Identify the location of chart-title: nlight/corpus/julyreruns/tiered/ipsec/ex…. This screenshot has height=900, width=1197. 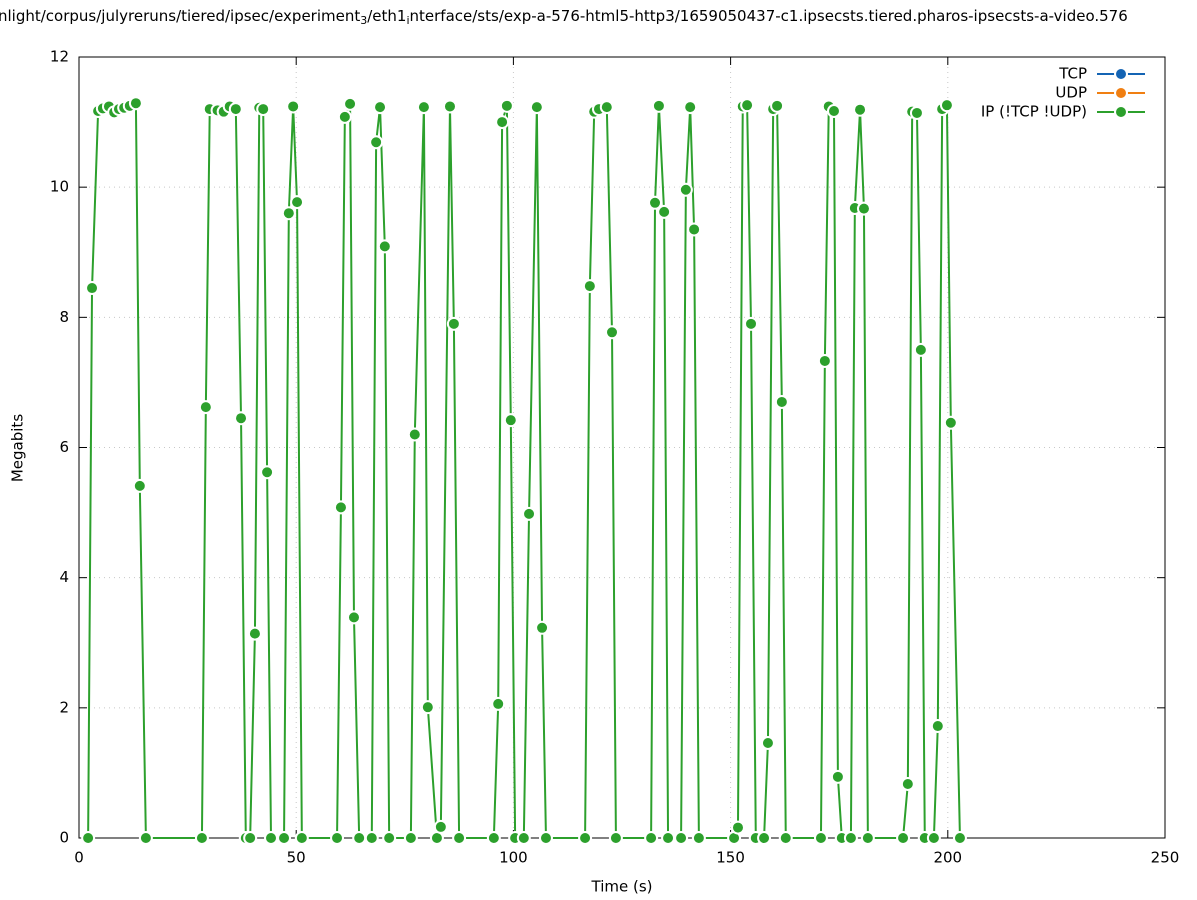
(564, 17).